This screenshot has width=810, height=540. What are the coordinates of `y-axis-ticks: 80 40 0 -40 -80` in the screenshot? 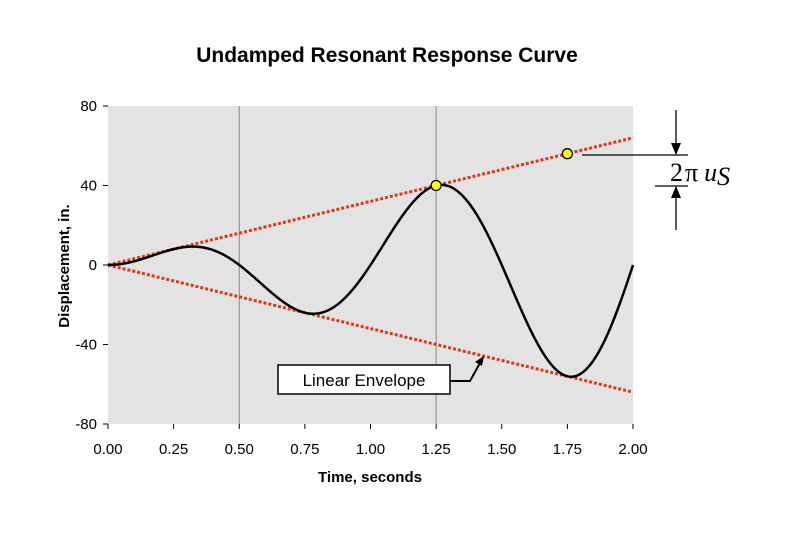 It's located at (91, 265).